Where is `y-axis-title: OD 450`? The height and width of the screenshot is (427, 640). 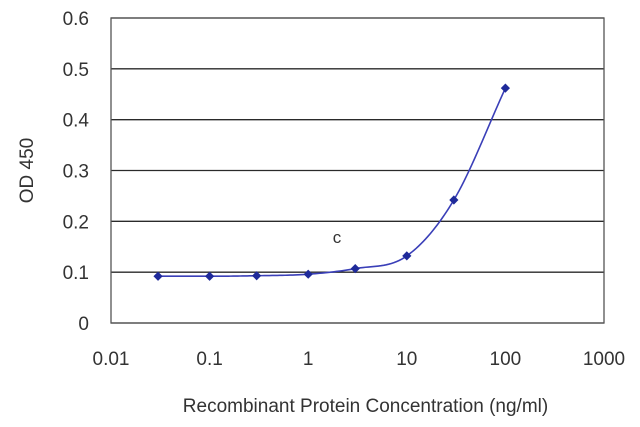 y-axis-title: OD 450 is located at coordinates (27, 170).